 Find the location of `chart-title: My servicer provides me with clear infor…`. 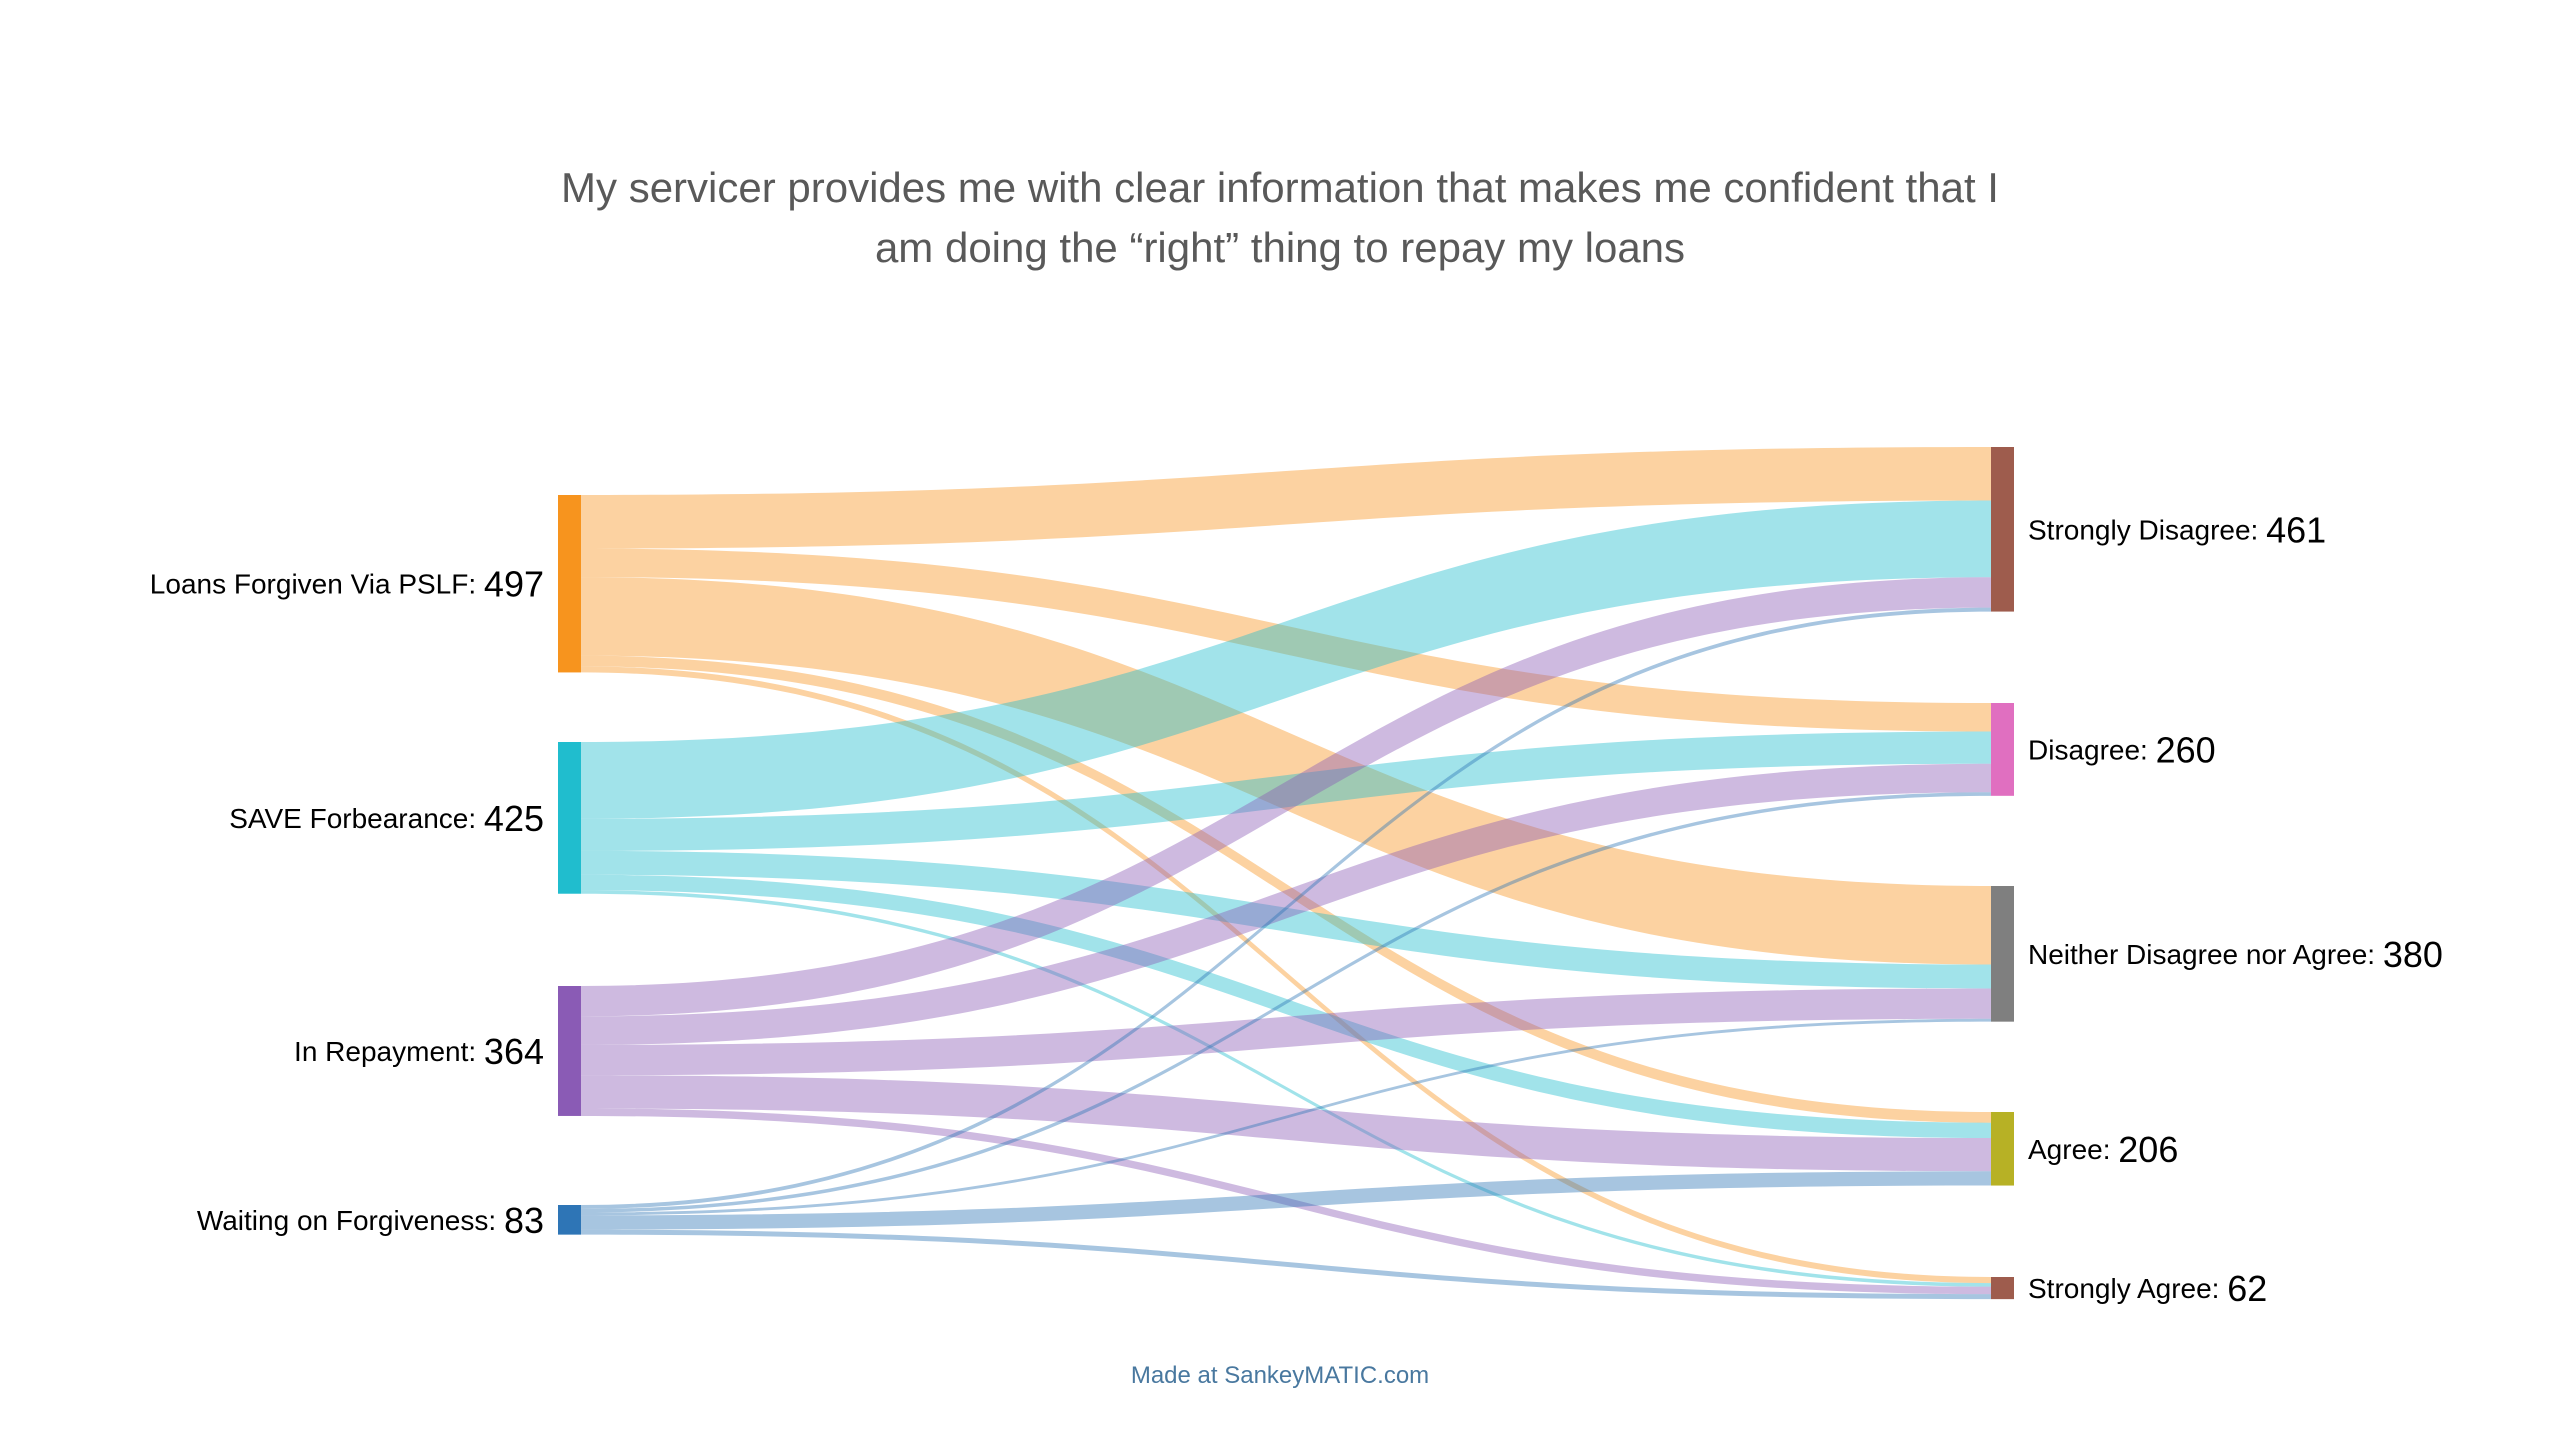

chart-title: My servicer provides me with clear infor… is located at coordinates (1280, 218).